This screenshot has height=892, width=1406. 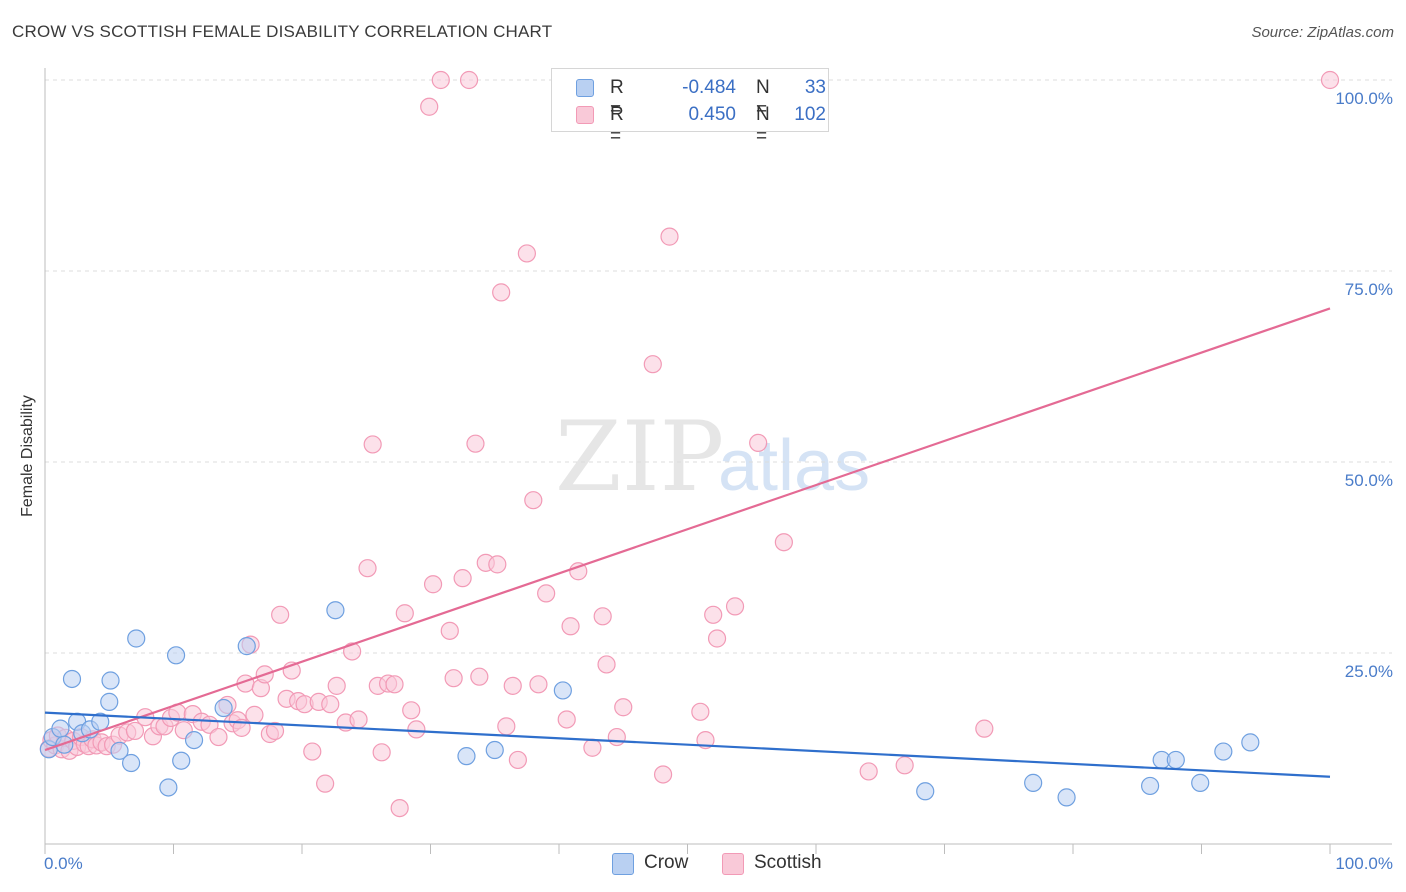 What do you see at coordinates (810, 114) in the screenshot?
I see `scottish-n-value: 102` at bounding box center [810, 114].